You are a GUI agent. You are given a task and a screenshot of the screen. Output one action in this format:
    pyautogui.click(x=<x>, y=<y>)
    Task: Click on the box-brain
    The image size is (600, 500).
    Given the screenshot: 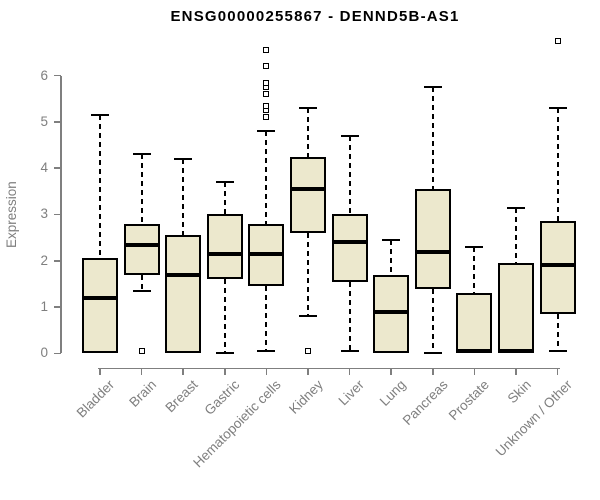 What is the action you would take?
    pyautogui.click(x=141, y=249)
    